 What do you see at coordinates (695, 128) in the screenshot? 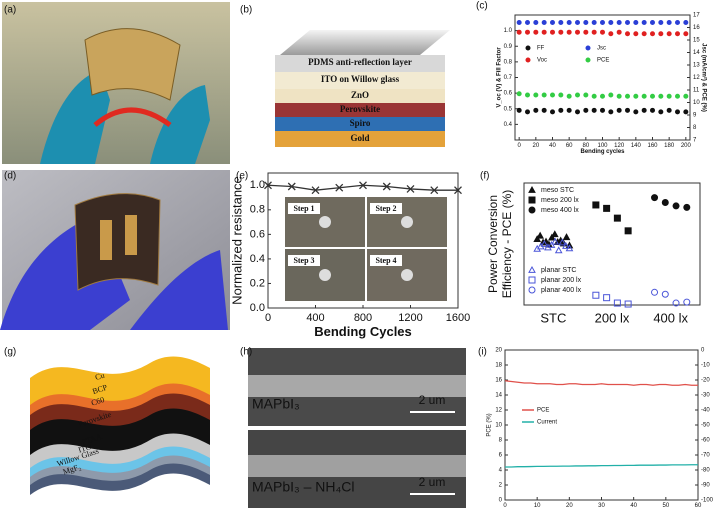
I see `y2-tick-label: 8` at bounding box center [695, 128].